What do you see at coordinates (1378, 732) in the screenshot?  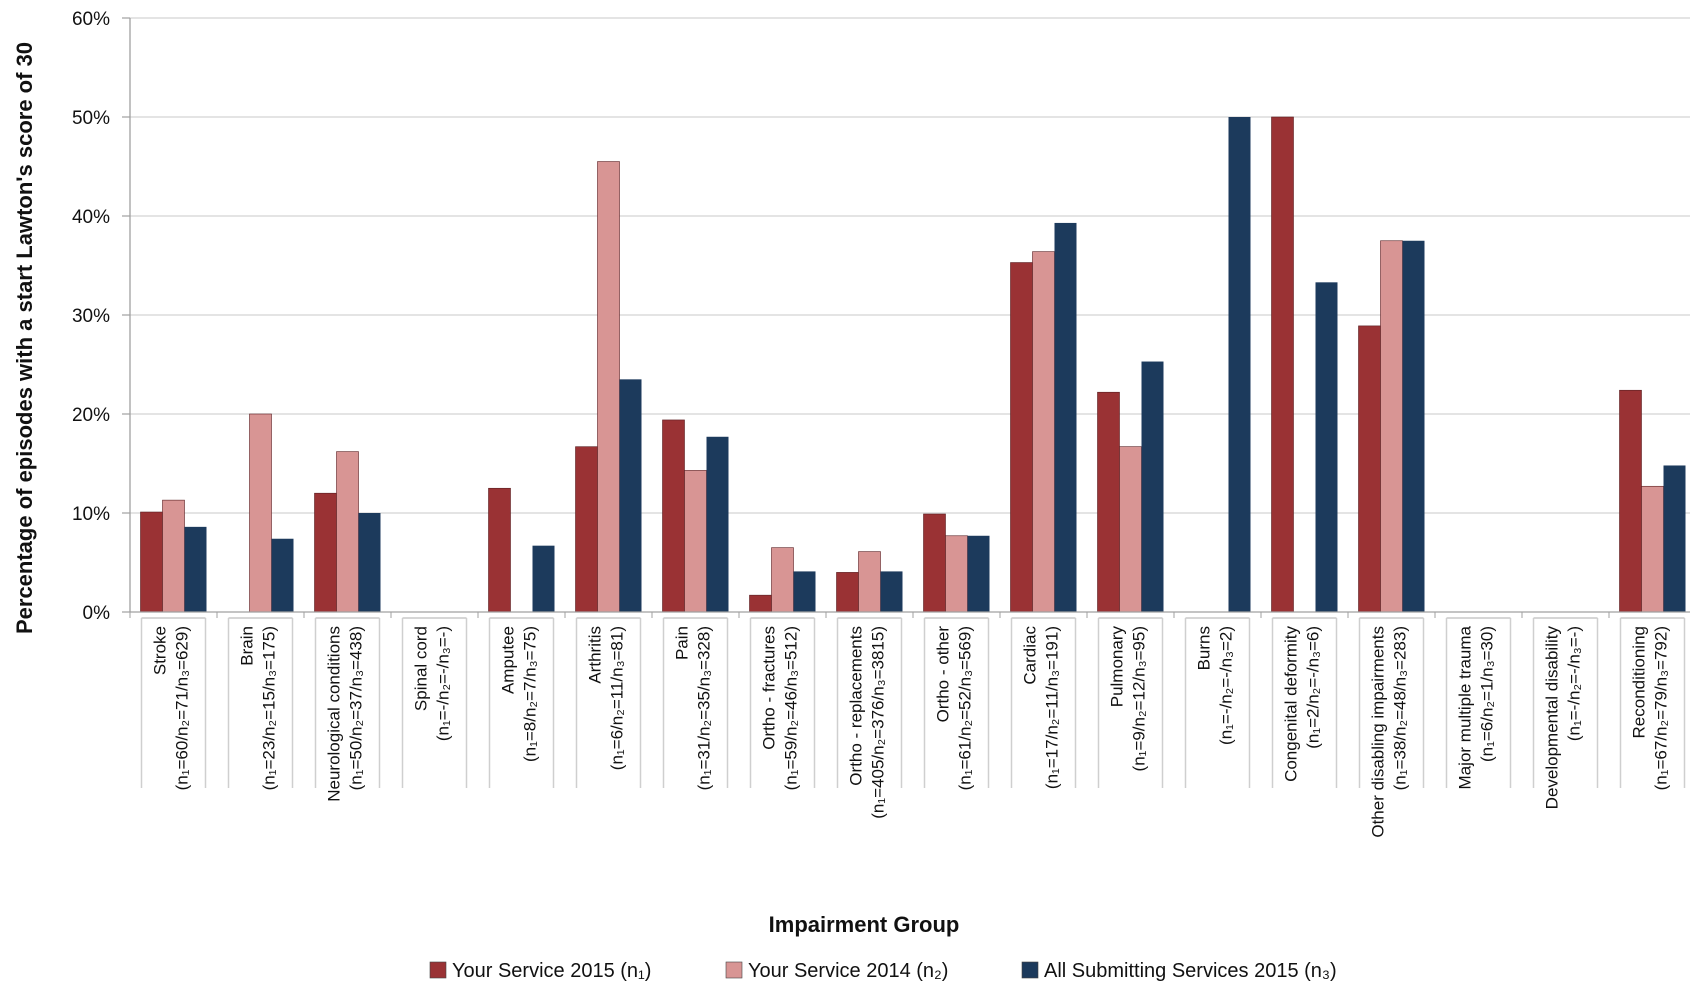 I see `x-tick-label: Other disabling impairments` at bounding box center [1378, 732].